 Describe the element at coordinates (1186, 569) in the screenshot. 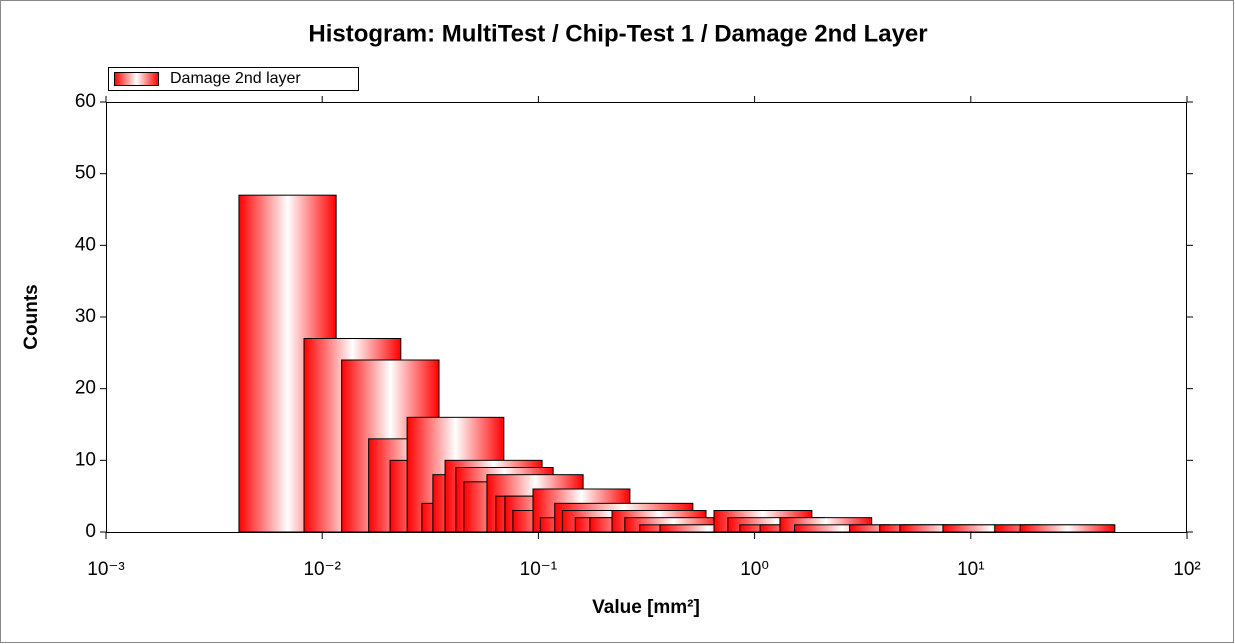

I see `x-tick-label: 10²` at that location.